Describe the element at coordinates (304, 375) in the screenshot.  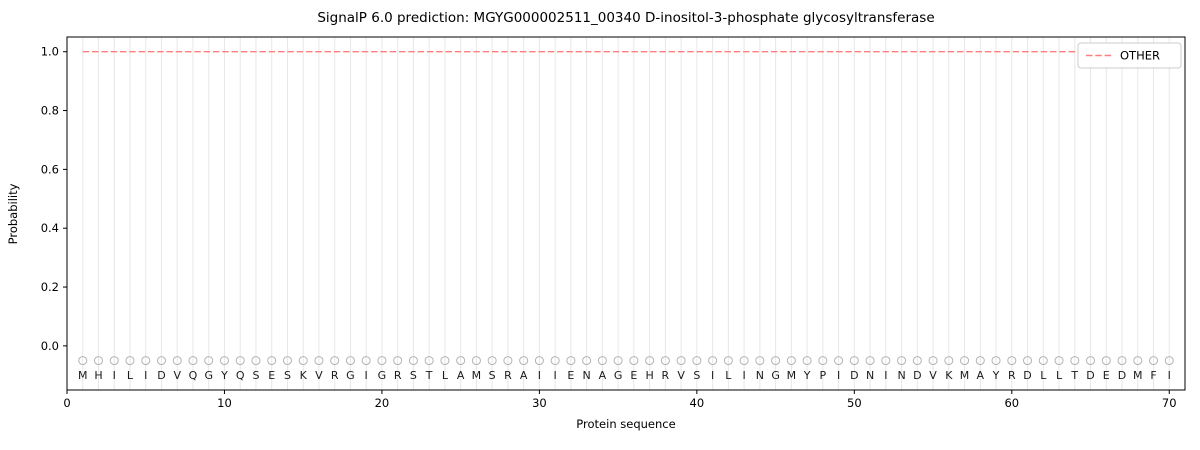
I see `residue-letter: K` at that location.